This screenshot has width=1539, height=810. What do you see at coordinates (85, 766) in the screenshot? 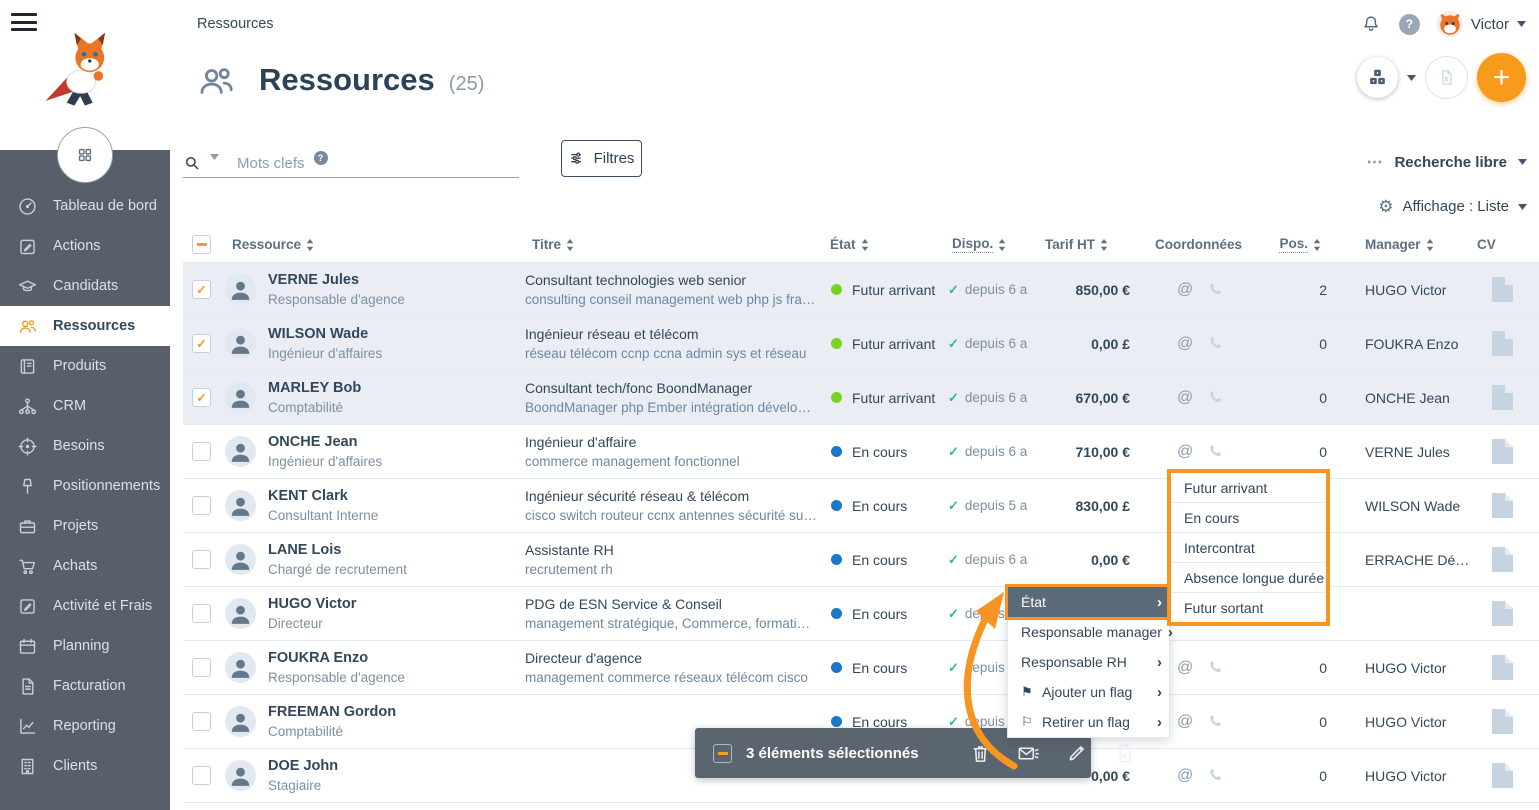
I see `sidebar-item-clients: Clients` at bounding box center [85, 766].